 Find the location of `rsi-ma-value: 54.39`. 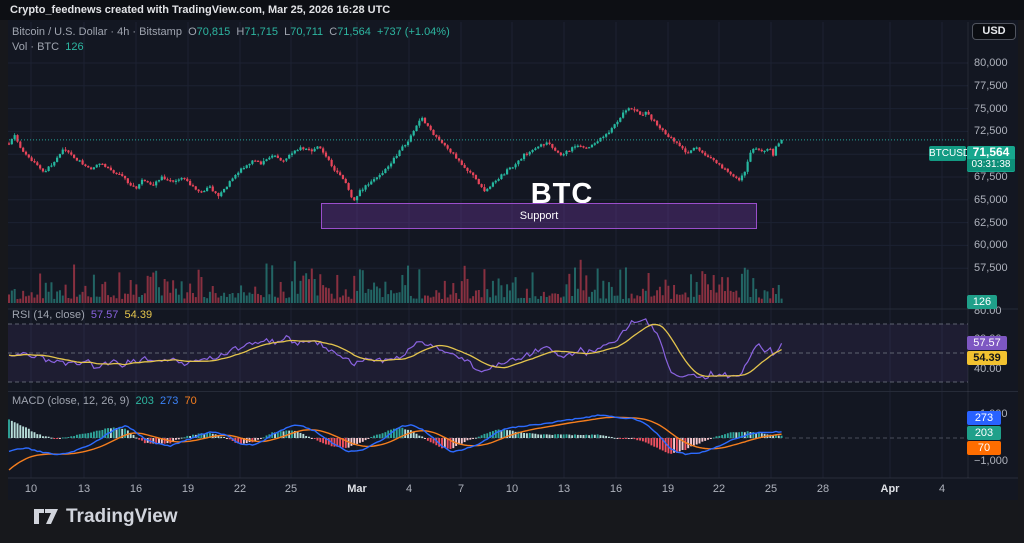

rsi-ma-value: 54.39 is located at coordinates (138, 315).